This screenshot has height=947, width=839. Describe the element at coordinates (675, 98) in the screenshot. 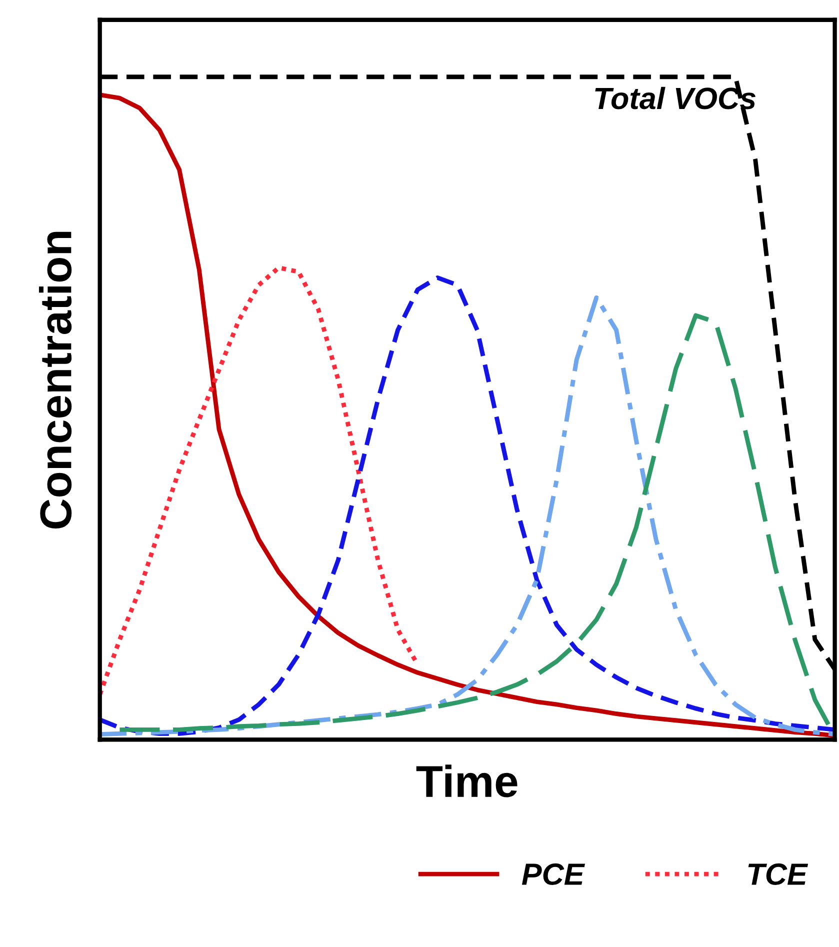

I see `annotation: Total VOCs` at that location.